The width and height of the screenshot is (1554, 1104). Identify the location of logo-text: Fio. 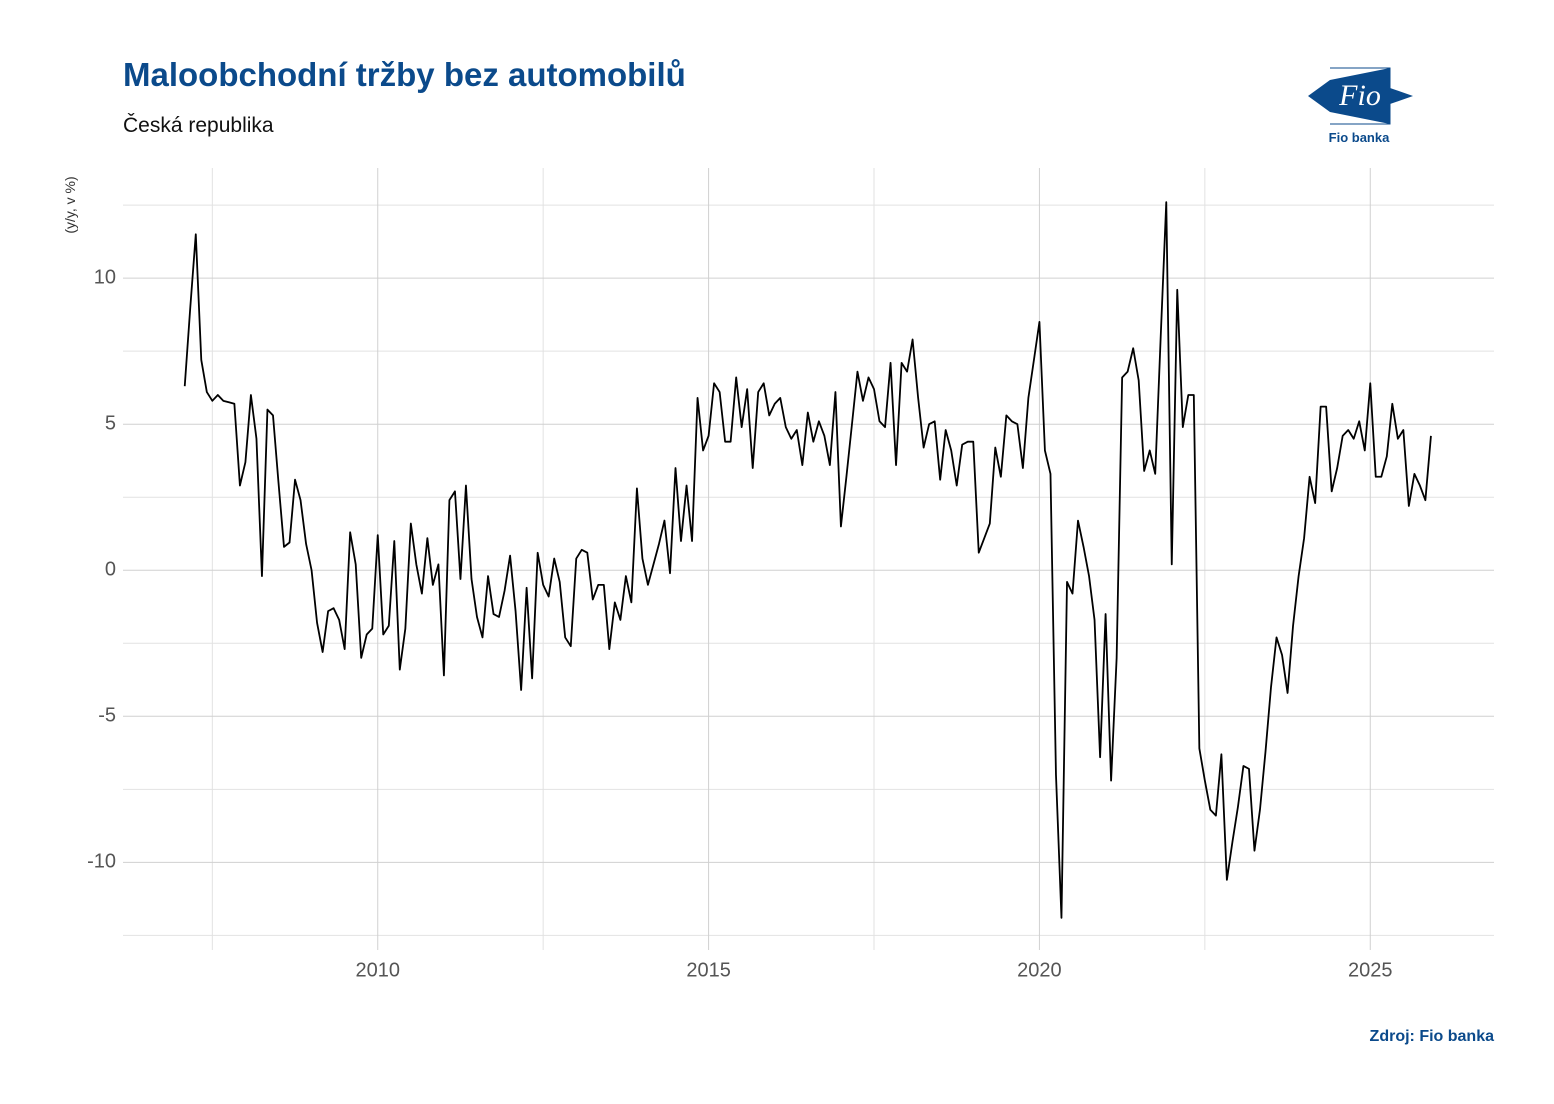
(1359, 95).